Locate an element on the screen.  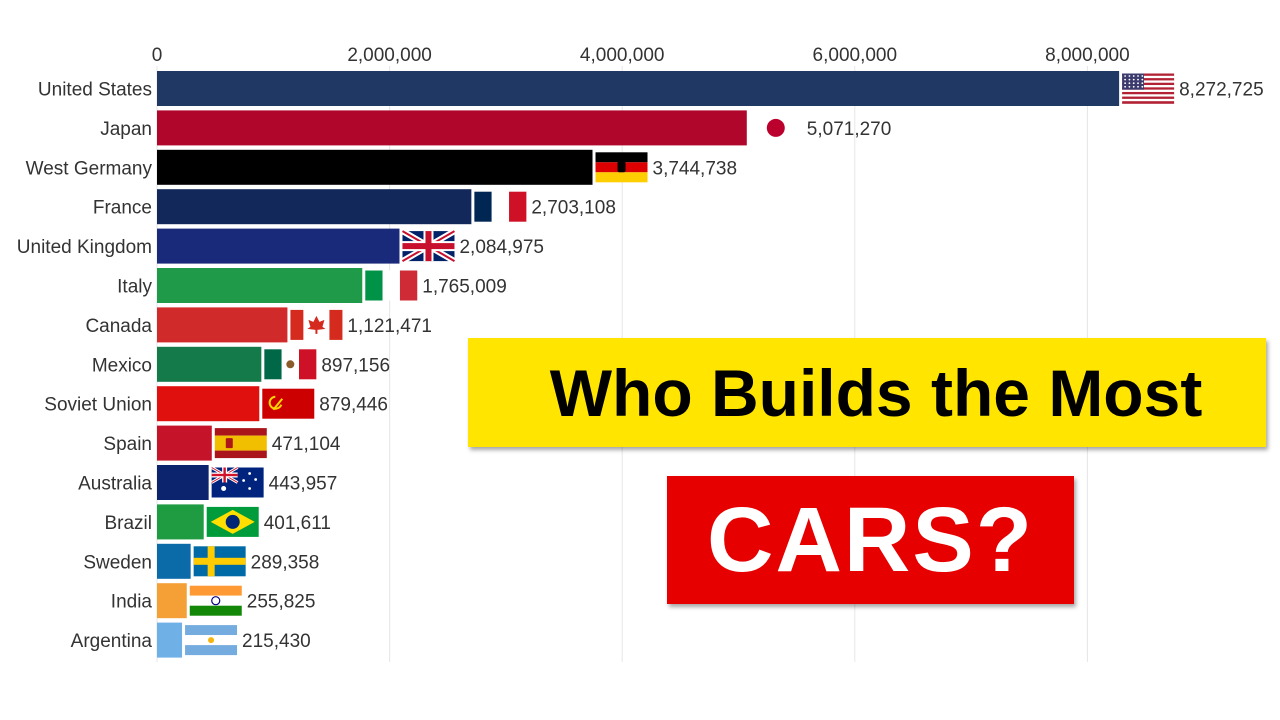
headline-cars-banner: CARS? is located at coordinates (870, 540).